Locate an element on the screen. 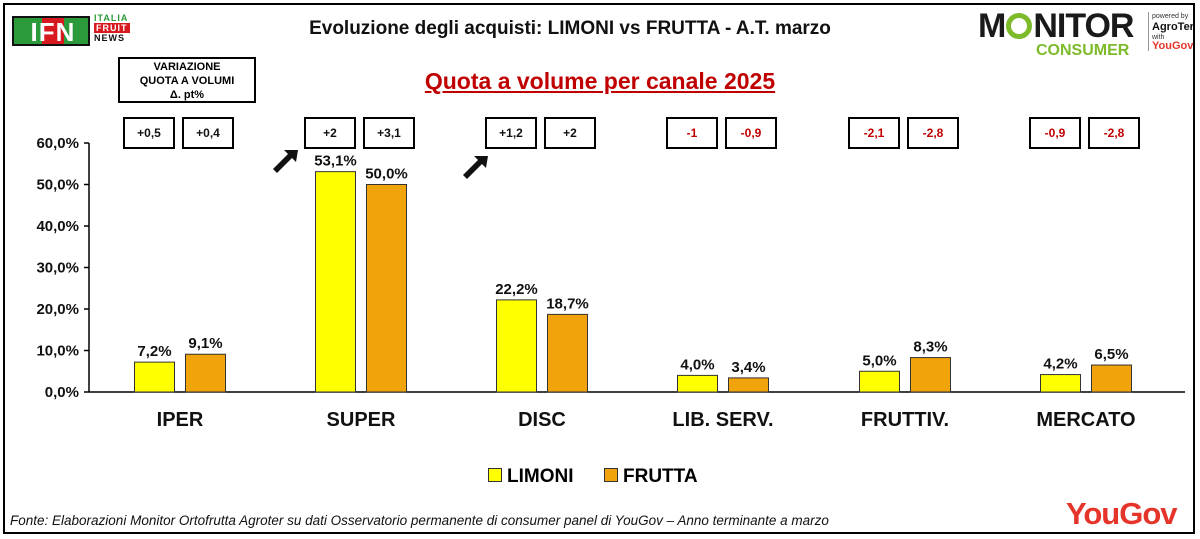 Image resolution: width=1200 pixels, height=539 pixels. data-label: 8,3% is located at coordinates (930, 347).